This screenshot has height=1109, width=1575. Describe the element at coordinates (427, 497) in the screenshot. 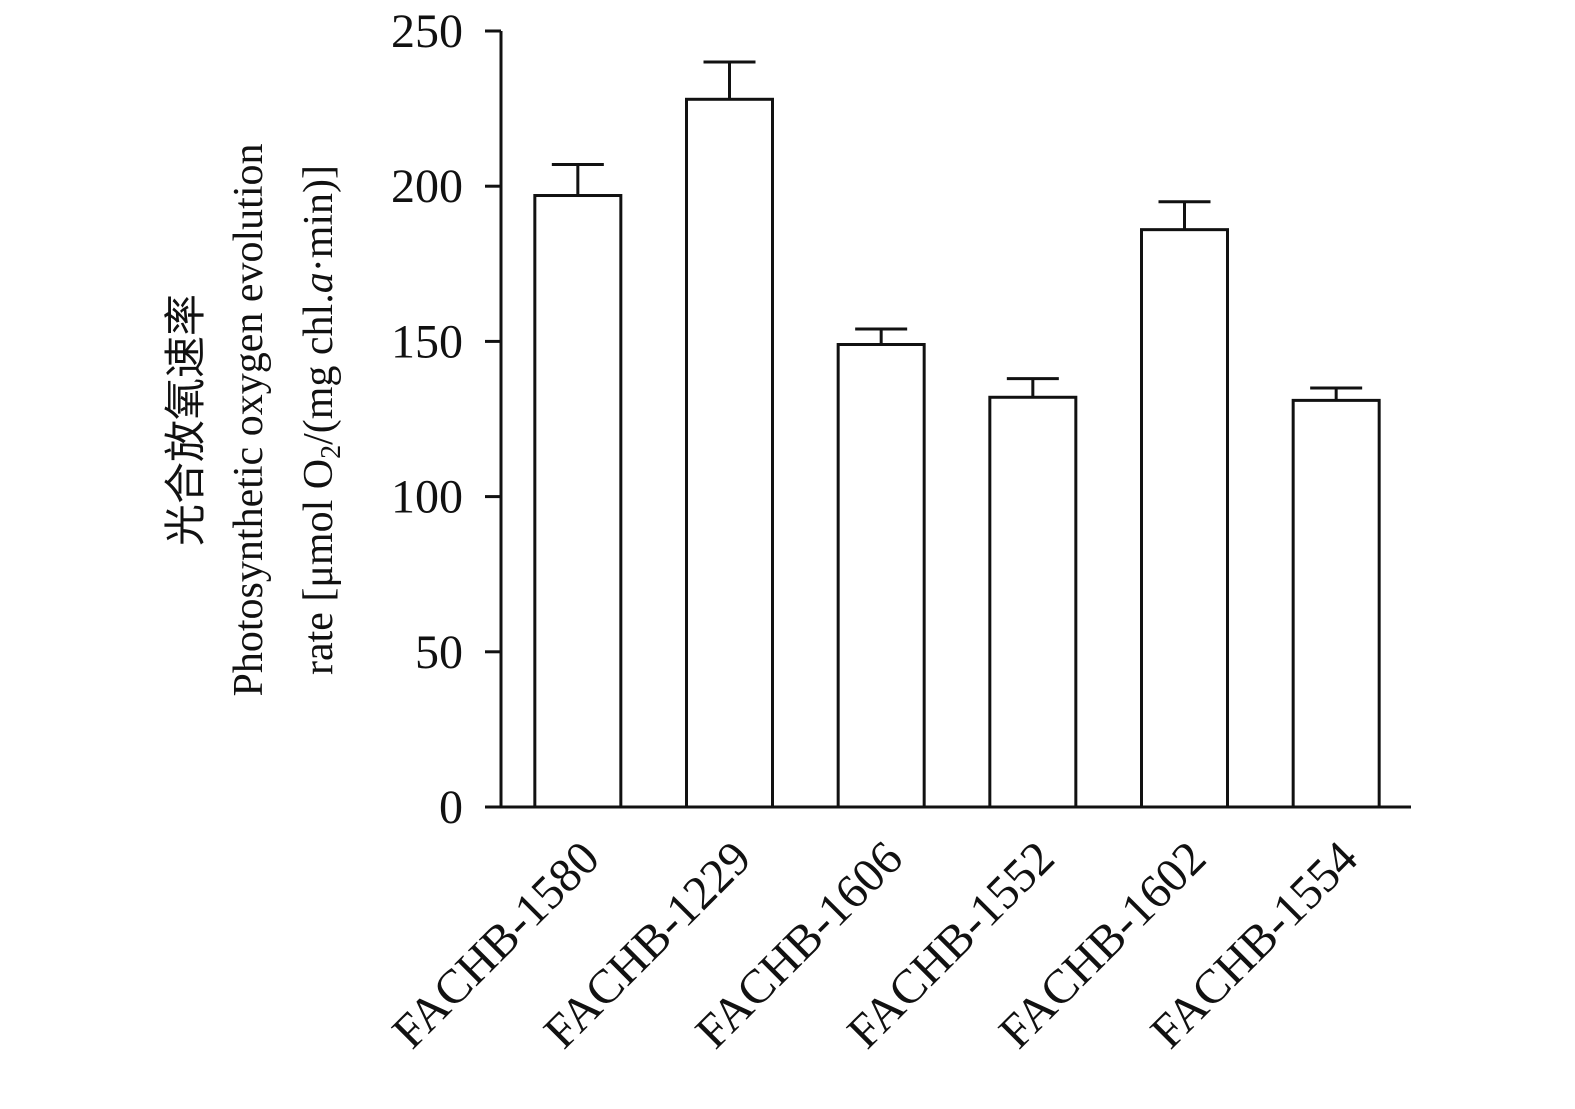

I see `y-tick-label: 100` at that location.